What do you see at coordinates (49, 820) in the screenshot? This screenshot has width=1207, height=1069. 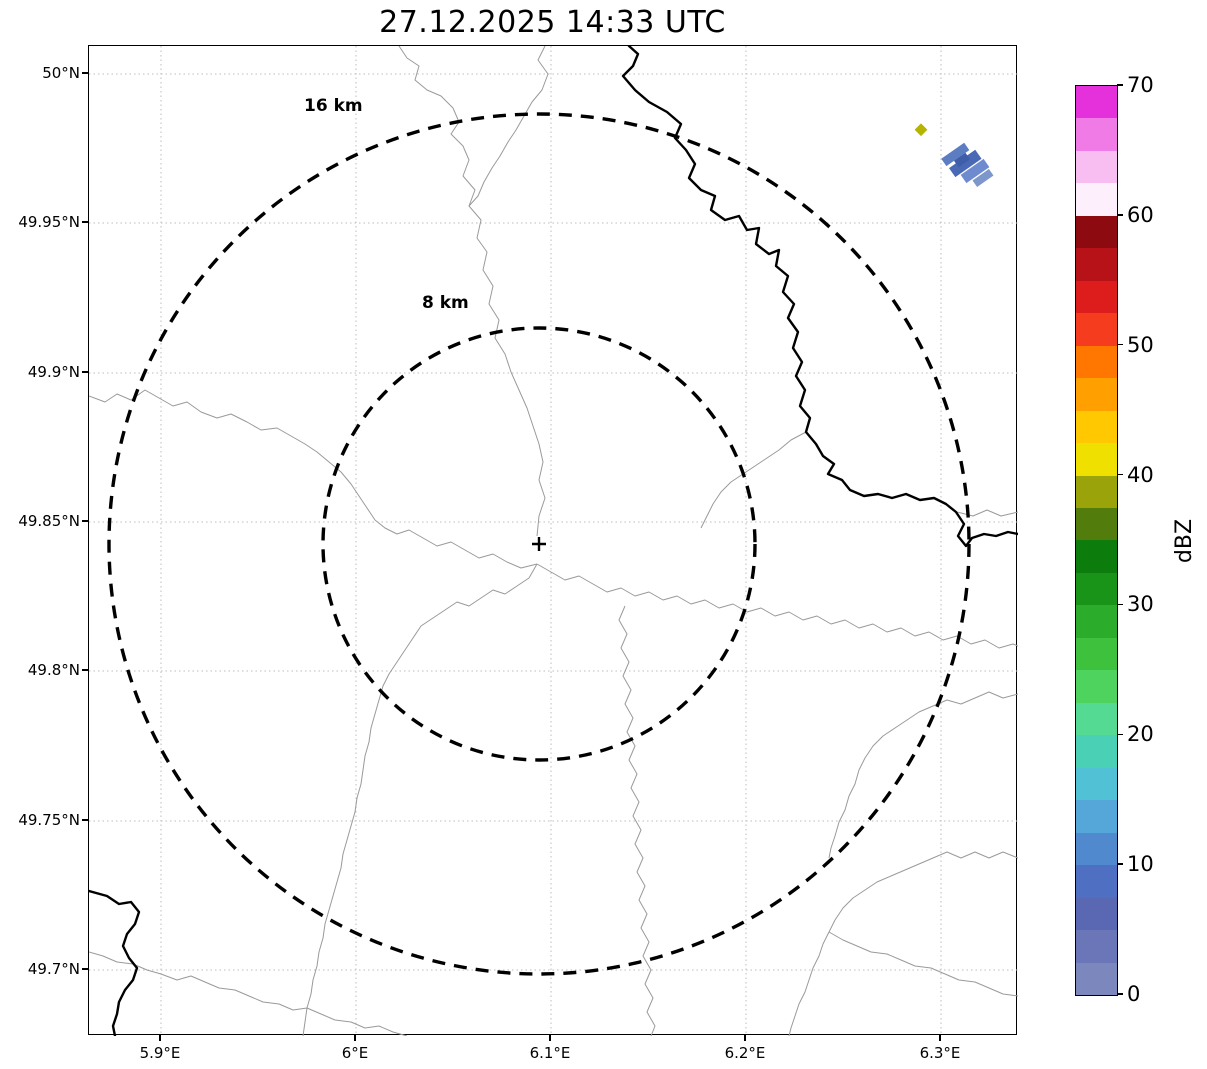 I see `y-tick-label: 49.75°N` at bounding box center [49, 820].